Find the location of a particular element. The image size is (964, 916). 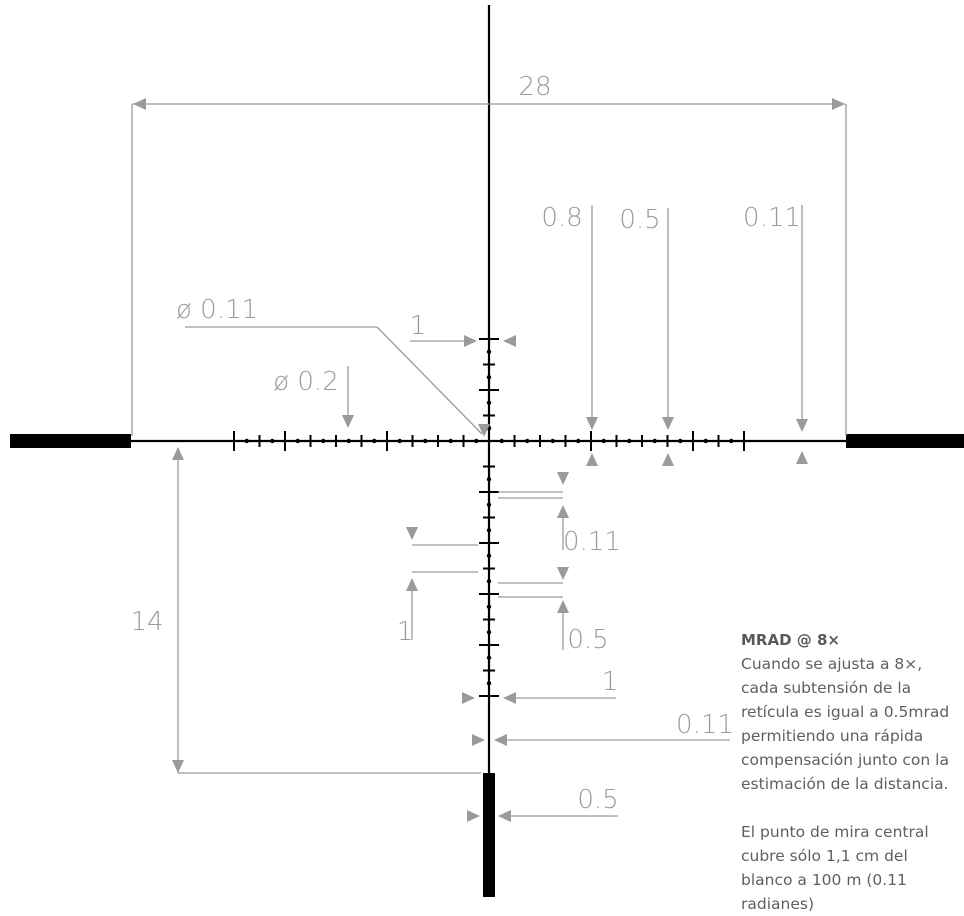

vertical-gap-half-label: 0.5 is located at coordinates (587, 640).